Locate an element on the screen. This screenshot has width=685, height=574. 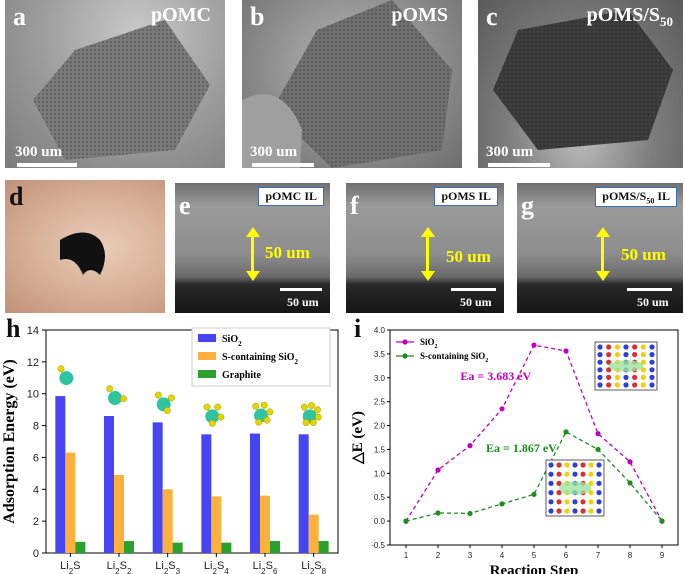
sem-cross-section-poms-s50: g pOMS/S50 IL 50 um 50 um is located at coordinates (600, 248).